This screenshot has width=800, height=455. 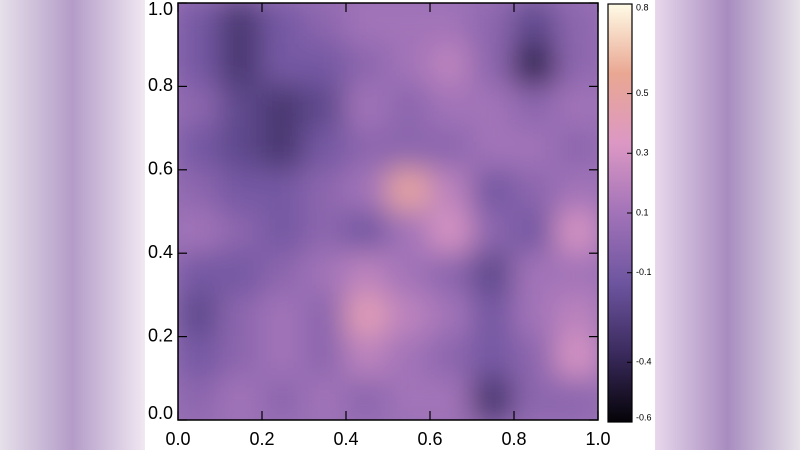 What do you see at coordinates (160, 413) in the screenshot?
I see `y-tick-label: 0.0` at bounding box center [160, 413].